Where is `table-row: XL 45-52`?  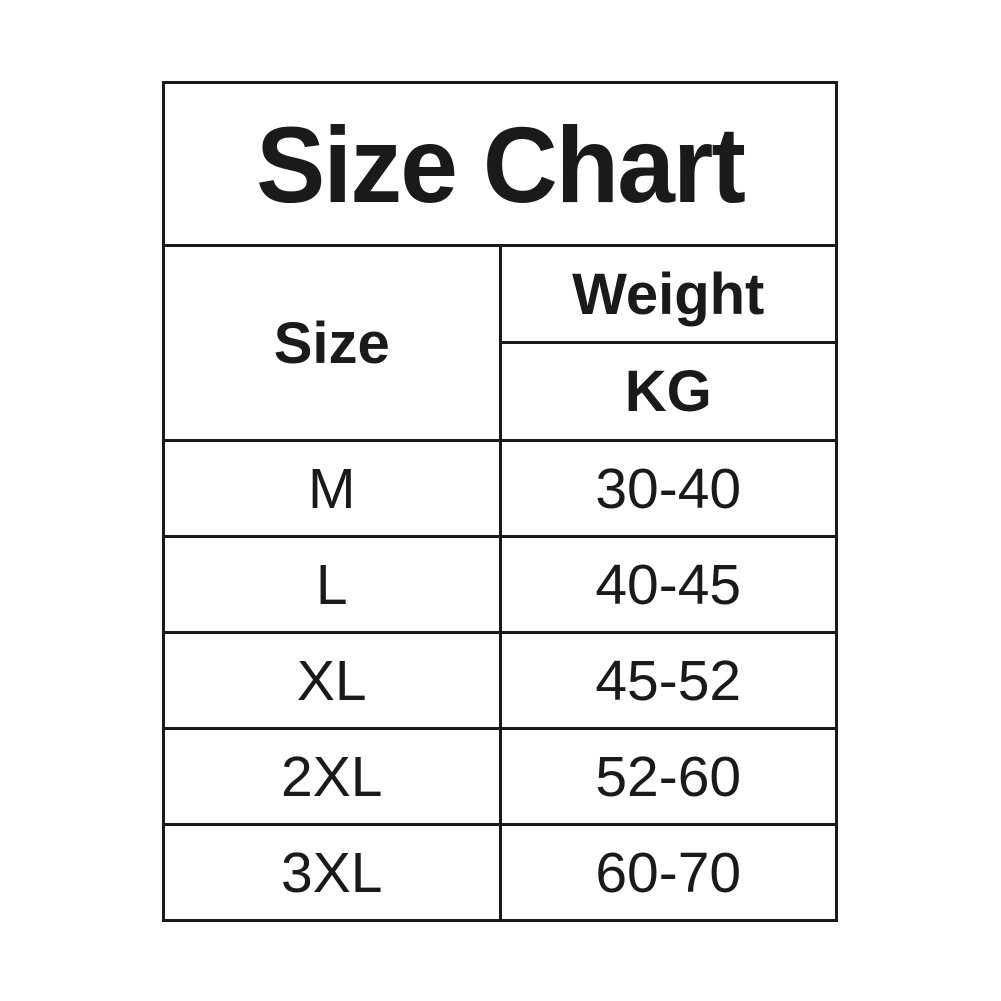
table-row: XL 45-52 is located at coordinates (500, 680).